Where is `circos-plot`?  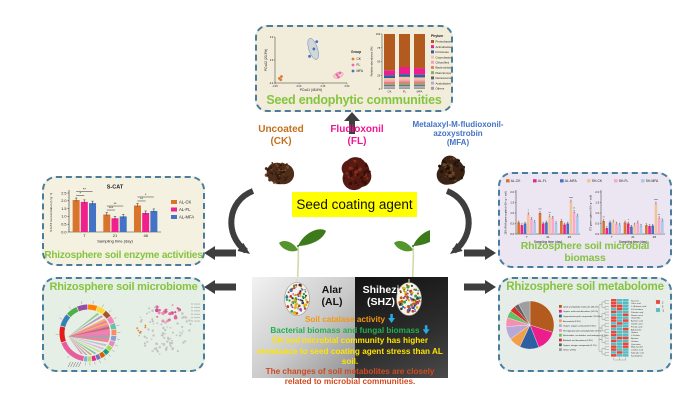
circos-plot is located at coordinates (88, 334).